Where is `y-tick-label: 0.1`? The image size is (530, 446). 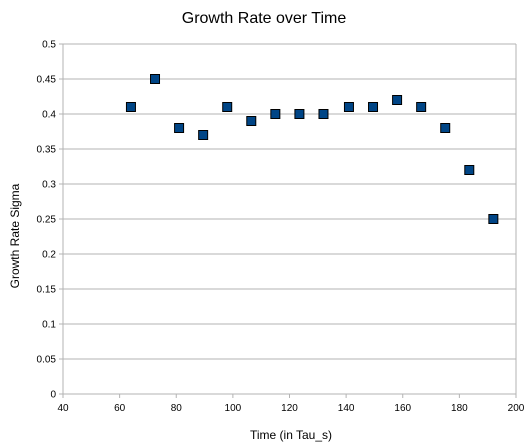 y-tick-label: 0.1 is located at coordinates (49, 325).